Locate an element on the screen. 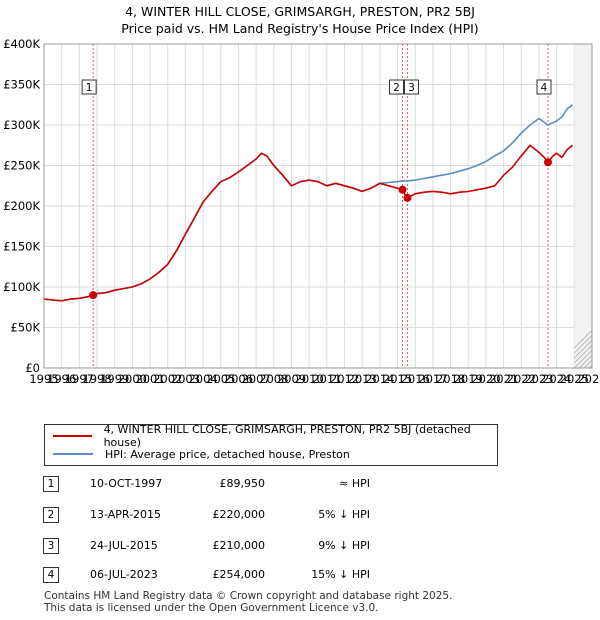 The image size is (600, 620). transaction-date: 24-JUL-2015 is located at coordinates (124, 545).